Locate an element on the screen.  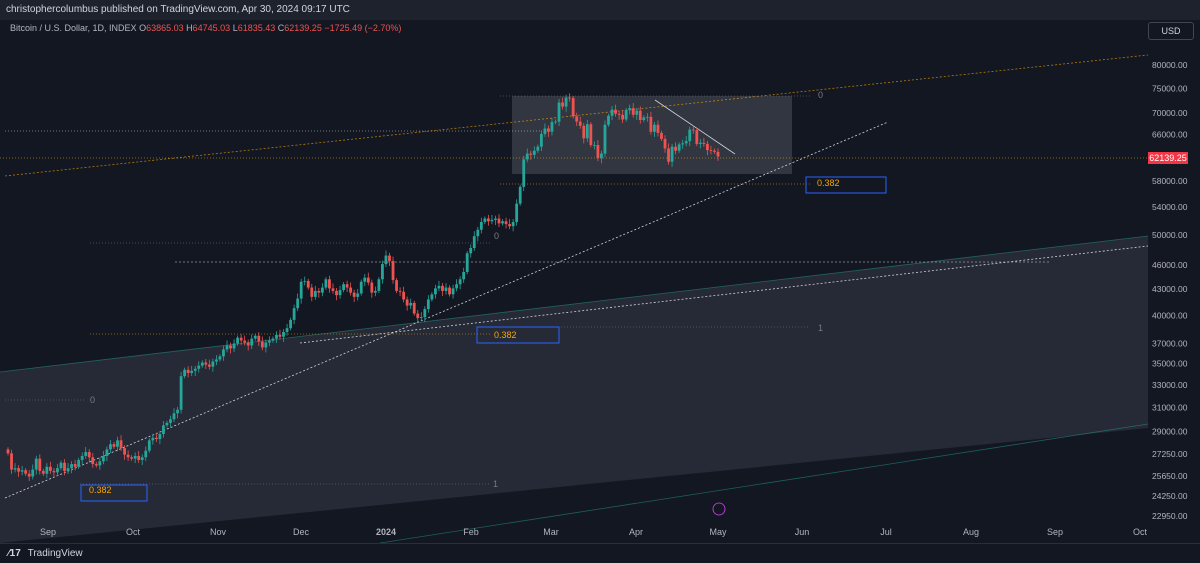
price-tick-label: 25650.00 is located at coordinates (1170, 476).